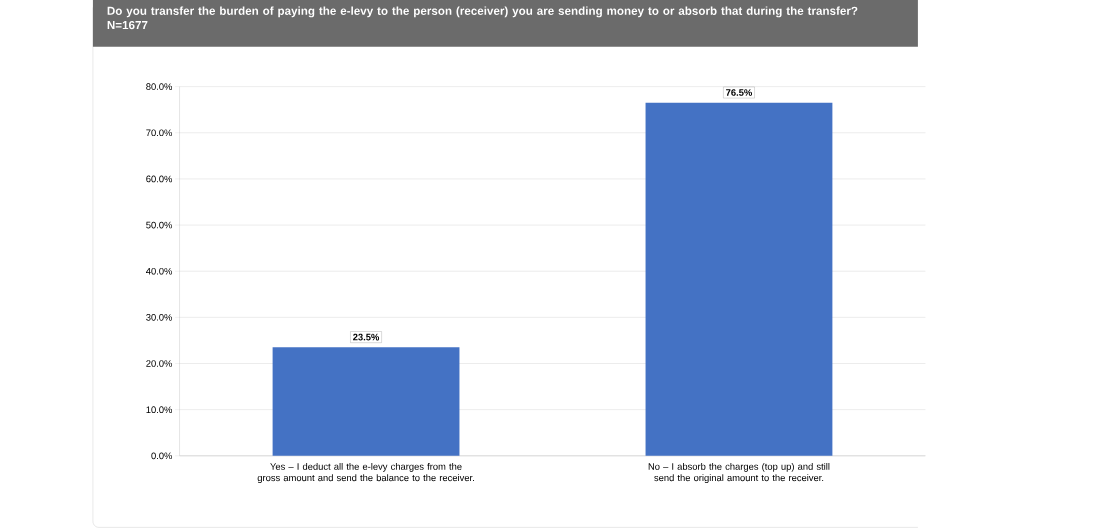  I want to click on y-tick-label: 50.0%, so click(159, 225).